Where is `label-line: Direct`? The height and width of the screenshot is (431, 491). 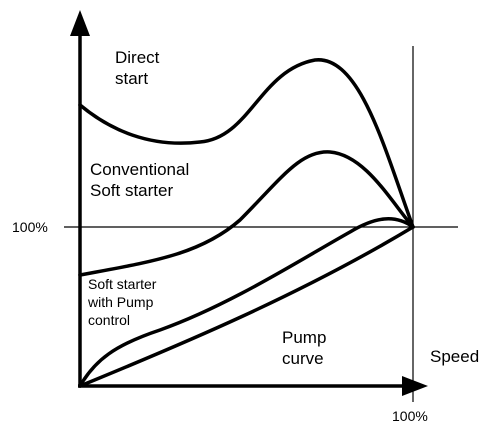
label-line: Direct is located at coordinates (137, 57).